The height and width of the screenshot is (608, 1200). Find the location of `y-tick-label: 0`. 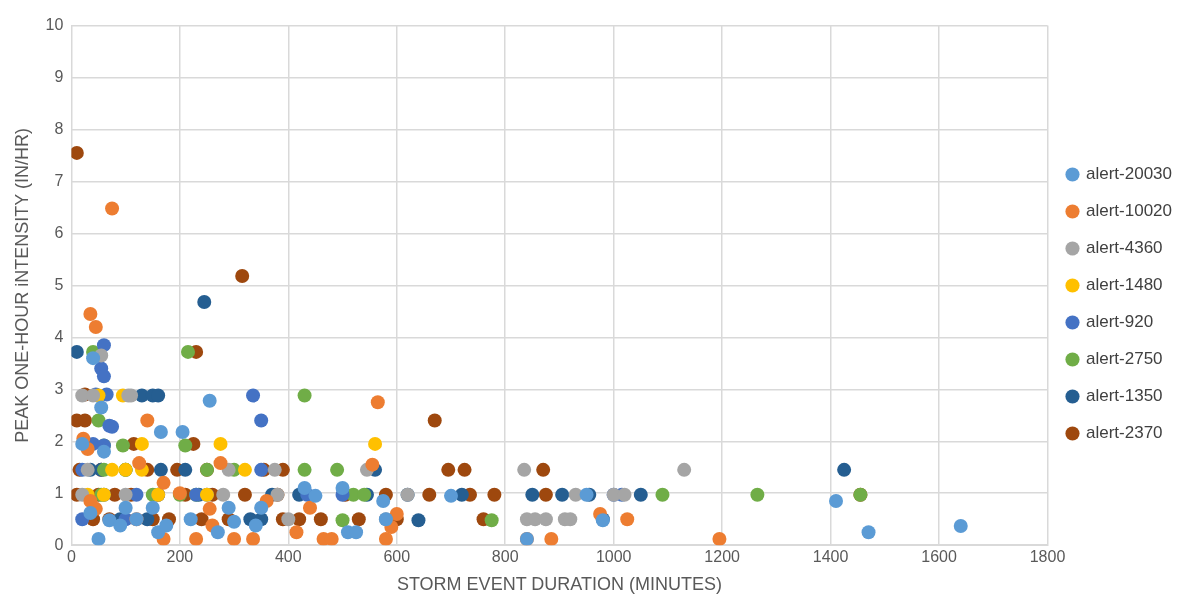

y-tick-label: 0 is located at coordinates (59, 544).